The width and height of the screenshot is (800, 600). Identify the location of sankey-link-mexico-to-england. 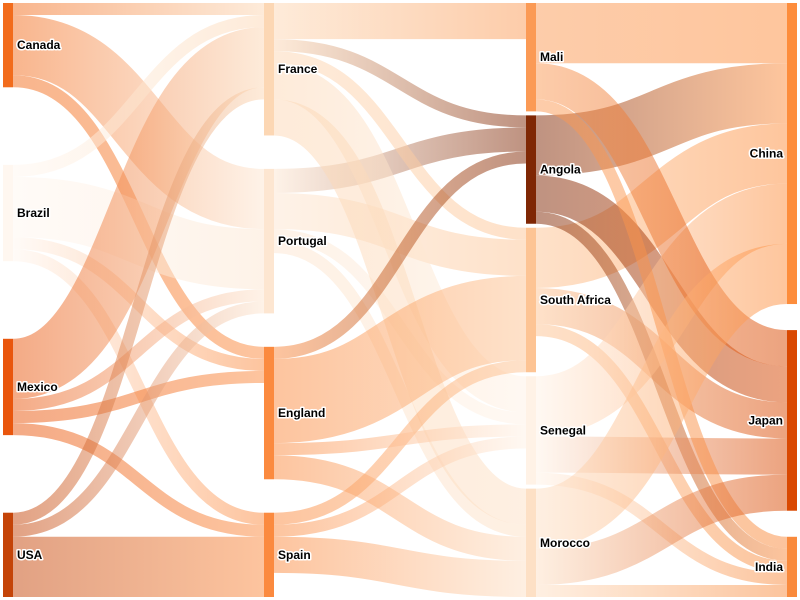
(138, 397).